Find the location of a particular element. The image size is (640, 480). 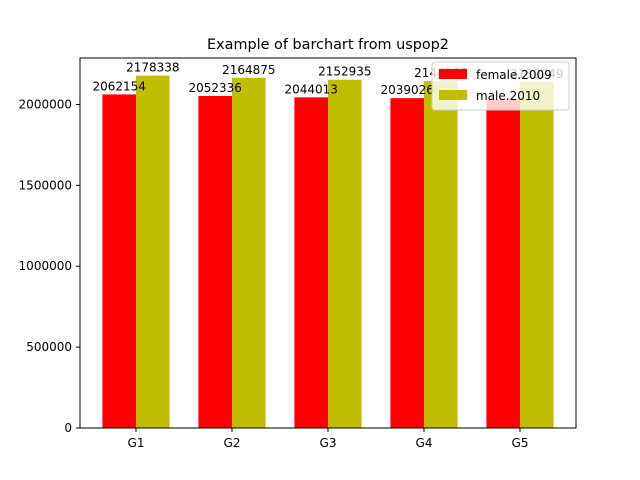

bar-male-2010-g3 is located at coordinates (345, 254).